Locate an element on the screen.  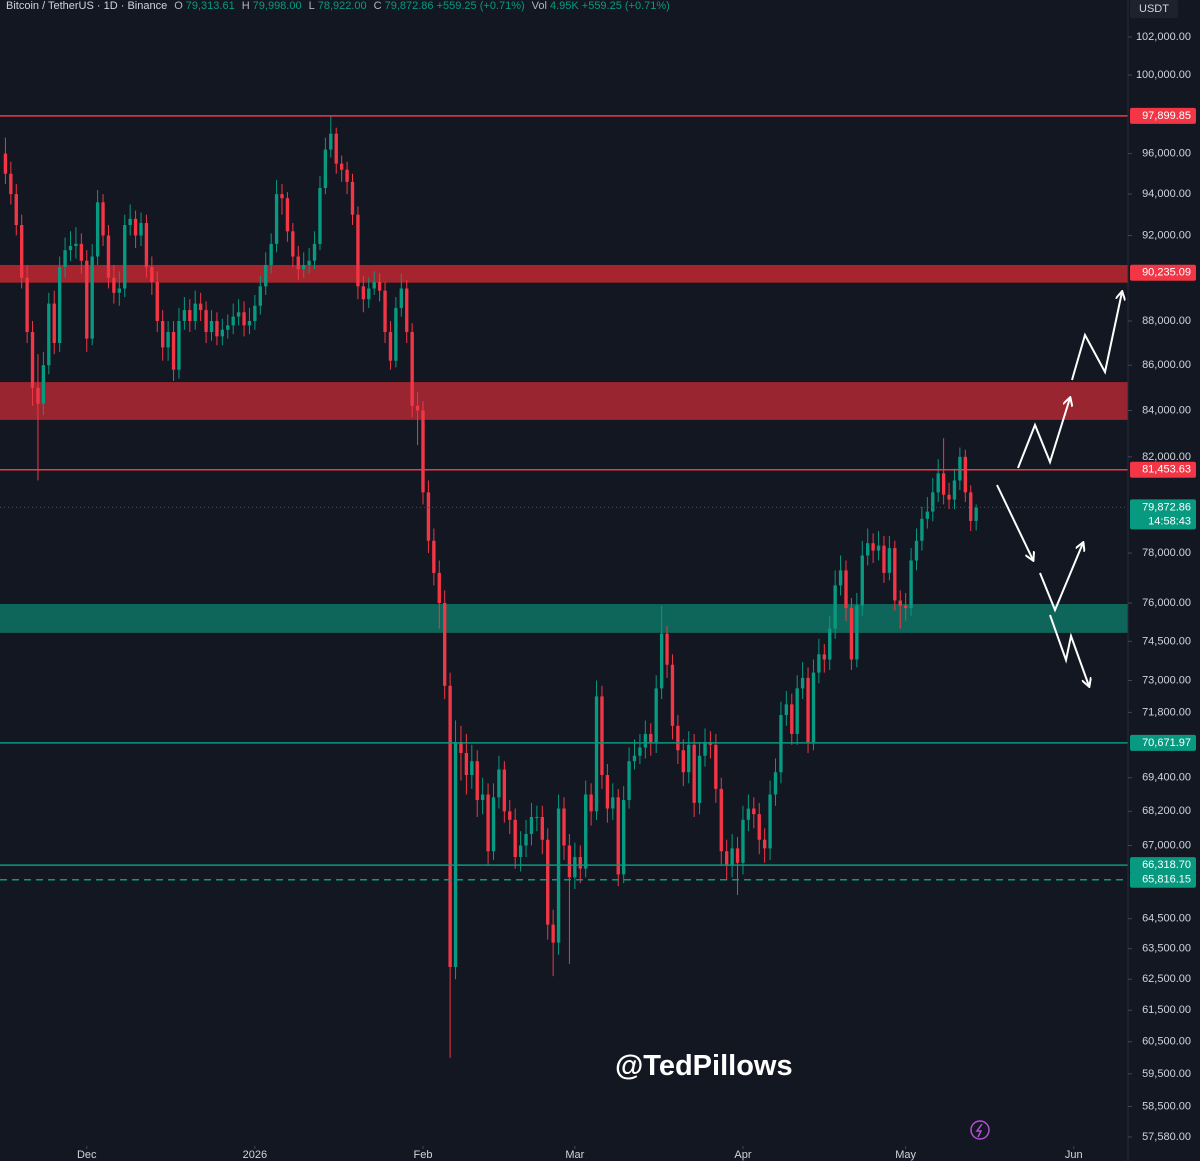
y-tick-label: 64,500.00 is located at coordinates (1166, 919).